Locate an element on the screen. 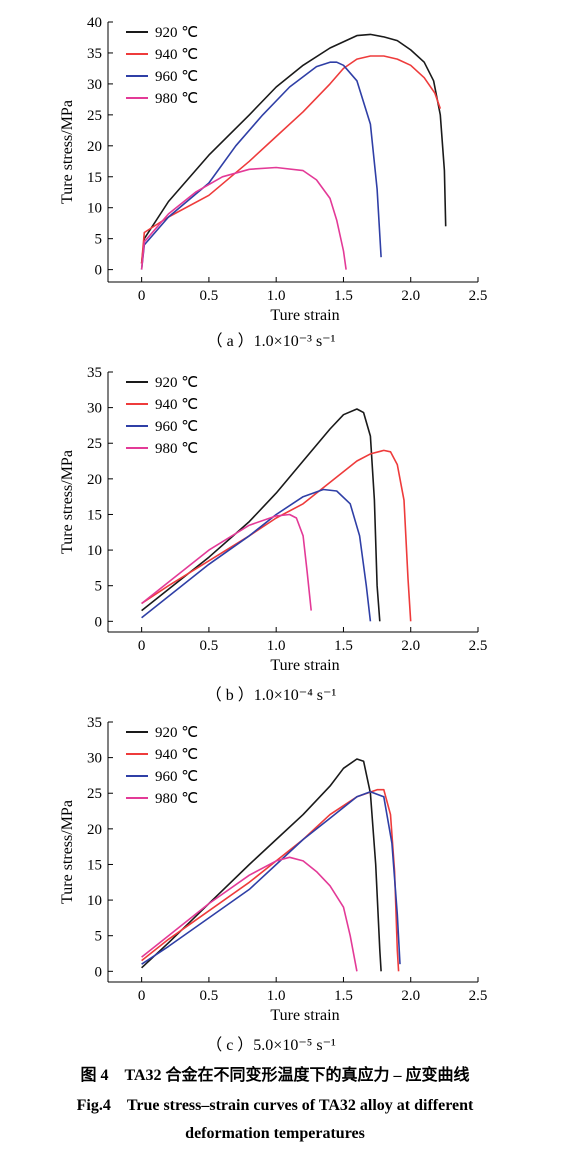 The width and height of the screenshot is (561, 1157). figure-title-cn: 图 4 TA32 合金在不同变形温度下的真应力 – 应变曲线 is located at coordinates (274, 1074).